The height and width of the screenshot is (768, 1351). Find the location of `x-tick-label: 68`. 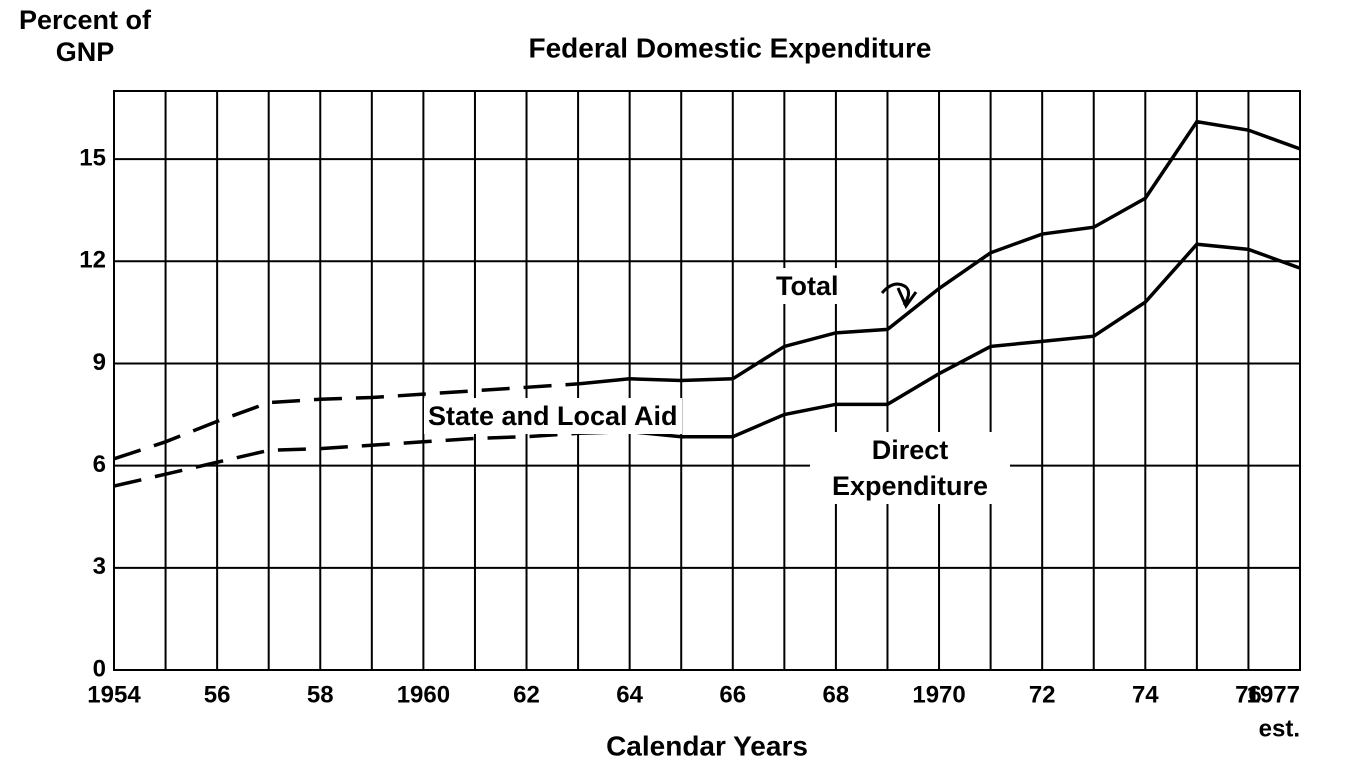

x-tick-label: 68 is located at coordinates (836, 694).